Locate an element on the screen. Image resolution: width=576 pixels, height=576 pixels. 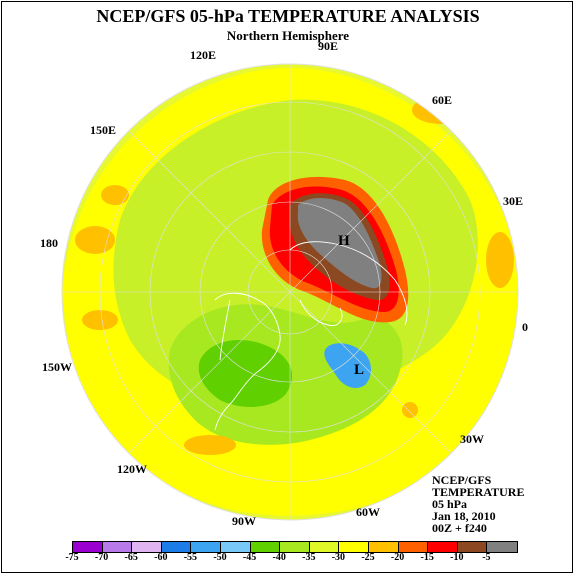
longitude-label-90w: 90W is located at coordinates (244, 521).